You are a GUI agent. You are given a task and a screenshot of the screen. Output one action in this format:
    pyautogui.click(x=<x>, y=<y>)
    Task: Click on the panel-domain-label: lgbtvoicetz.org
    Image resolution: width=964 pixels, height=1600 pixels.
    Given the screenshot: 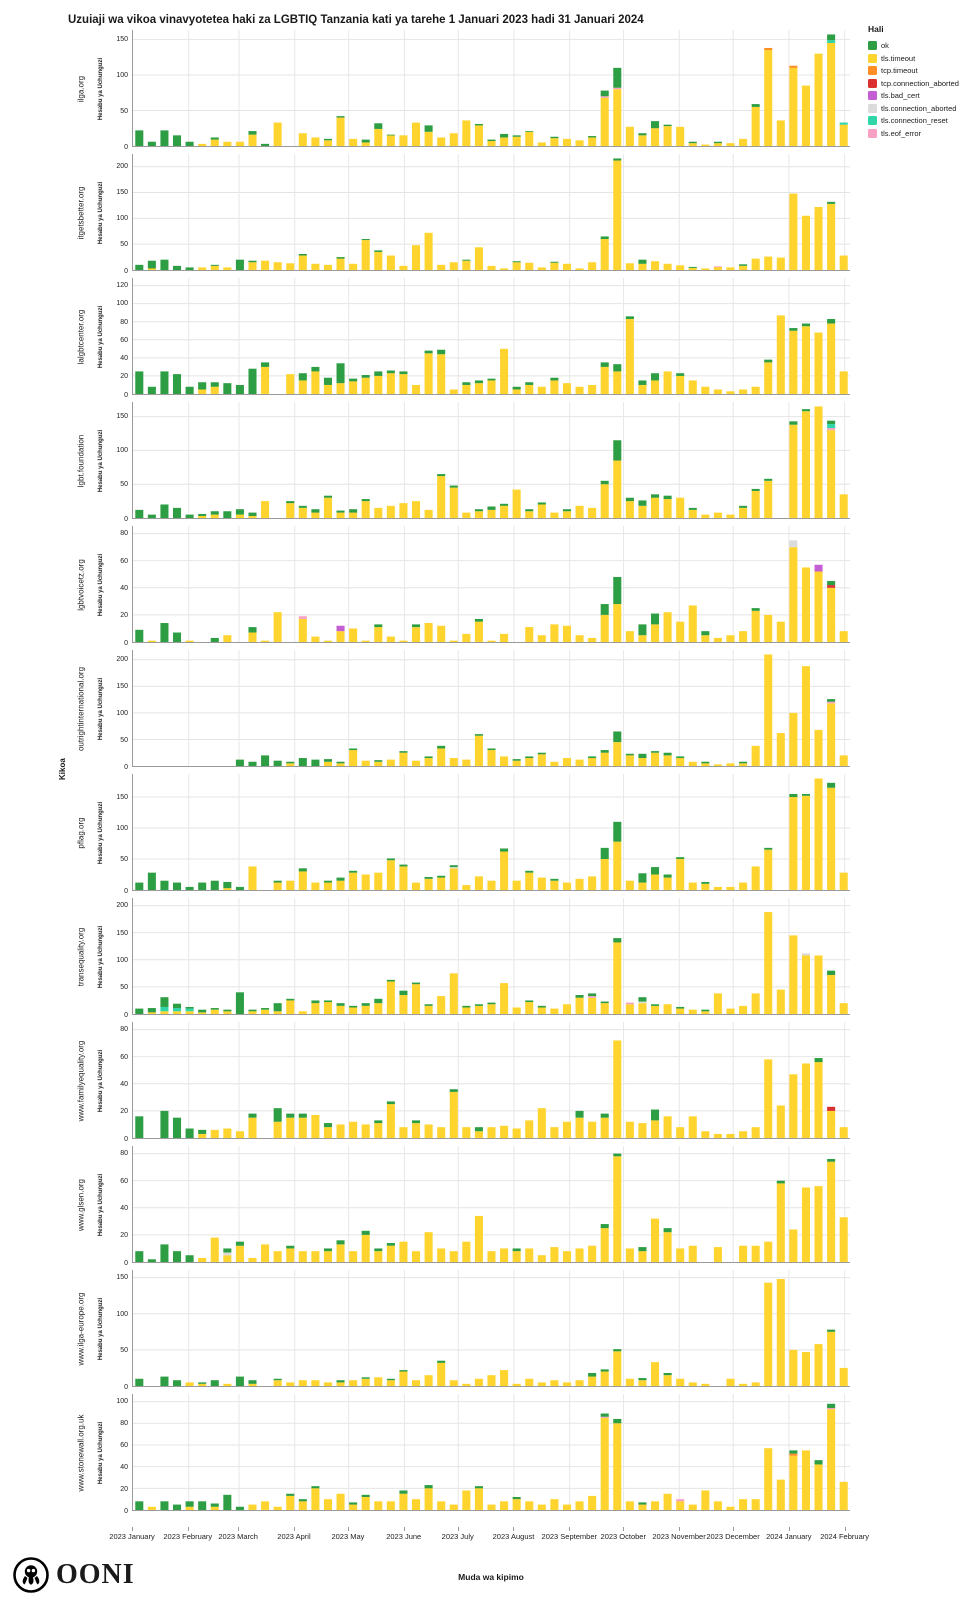 What is the action you would take?
    pyautogui.click(x=81, y=584)
    